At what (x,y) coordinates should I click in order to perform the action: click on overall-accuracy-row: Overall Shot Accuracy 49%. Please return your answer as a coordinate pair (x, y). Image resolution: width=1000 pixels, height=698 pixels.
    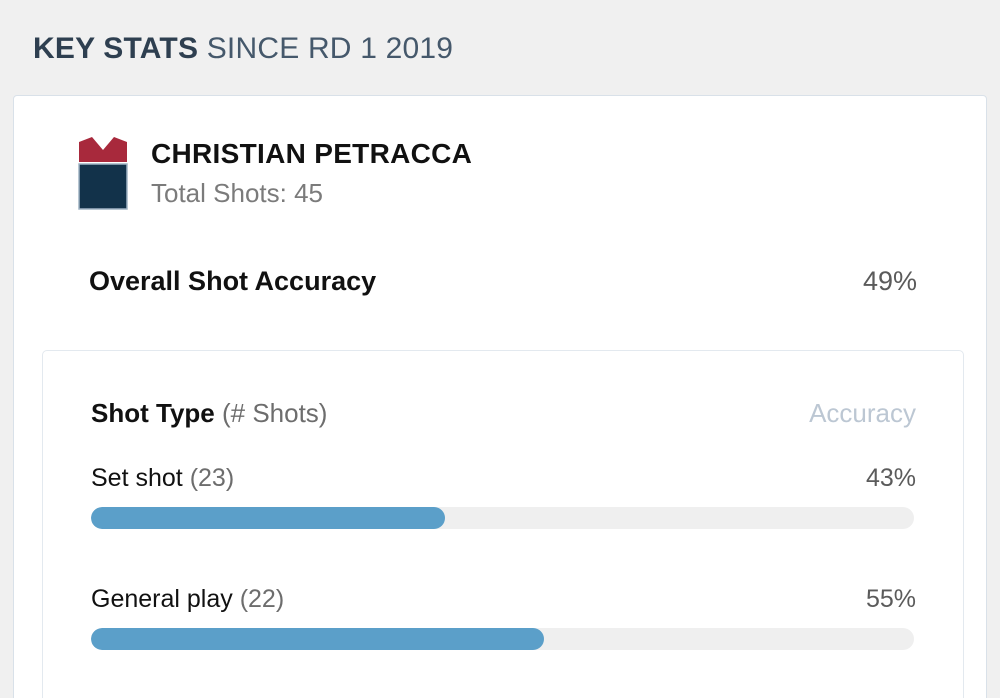
    Looking at the image, I should click on (503, 281).